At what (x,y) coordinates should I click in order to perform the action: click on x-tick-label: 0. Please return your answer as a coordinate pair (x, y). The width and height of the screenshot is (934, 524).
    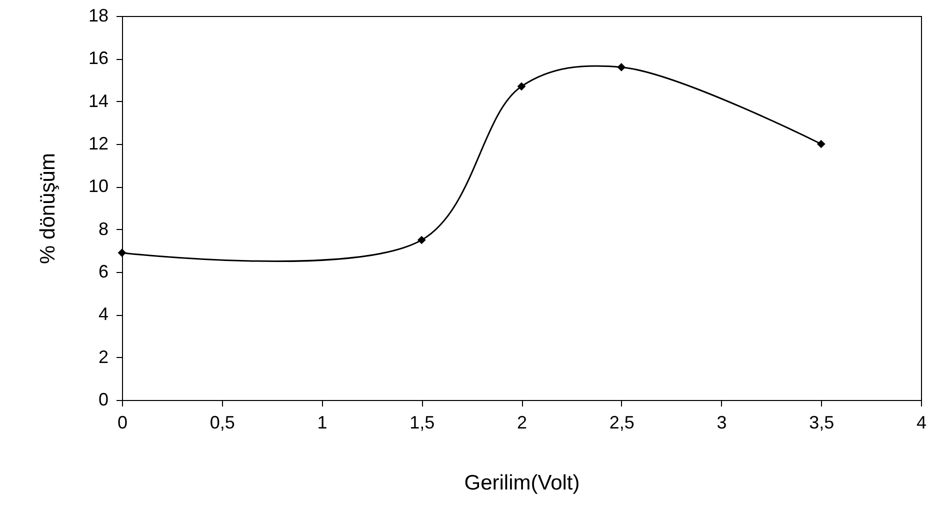
    Looking at the image, I should click on (122, 422).